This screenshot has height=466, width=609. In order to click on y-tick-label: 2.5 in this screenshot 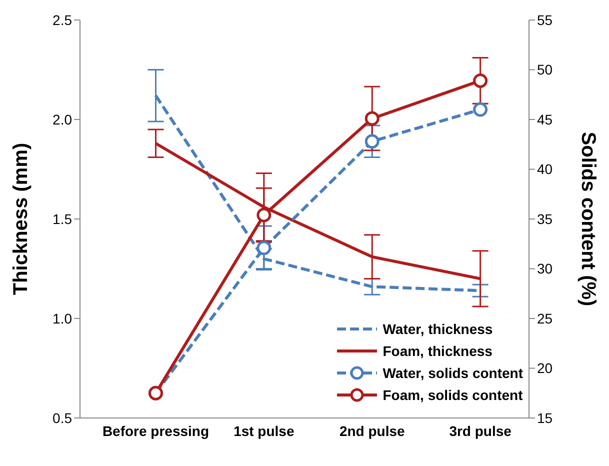, I will do `click(62, 20)`.